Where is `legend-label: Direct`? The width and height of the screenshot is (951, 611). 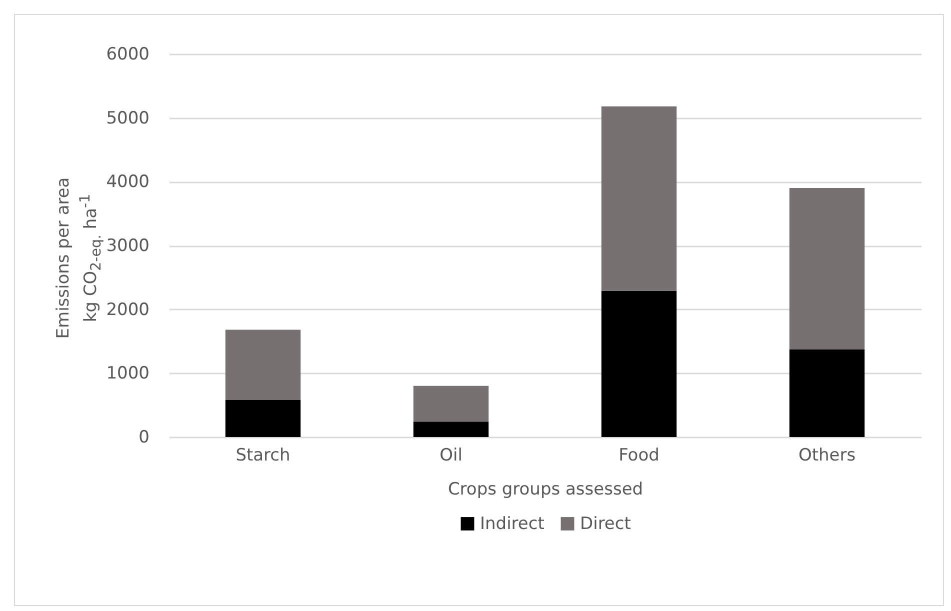 legend-label: Direct is located at coordinates (606, 524).